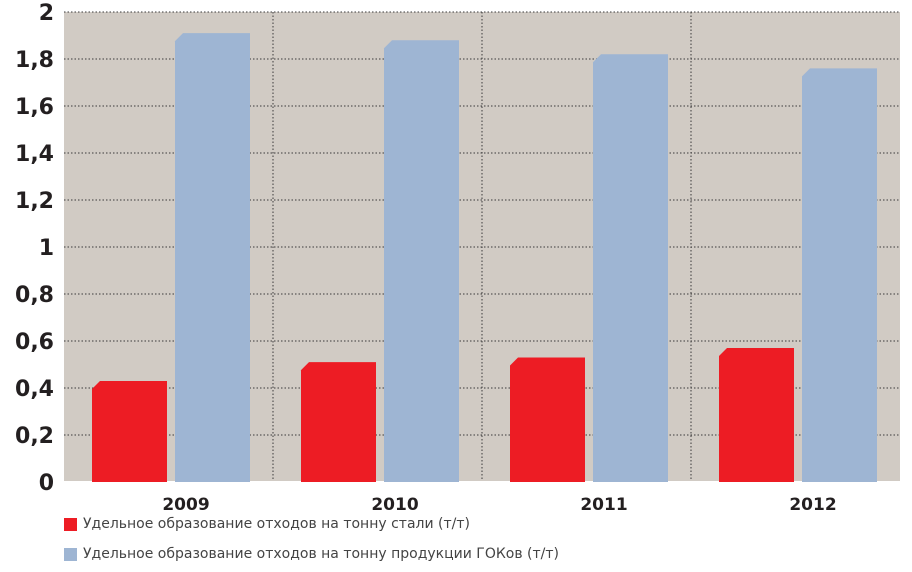  Describe the element at coordinates (70, 554) in the screenshot. I see `legend-swatch-gok` at that location.